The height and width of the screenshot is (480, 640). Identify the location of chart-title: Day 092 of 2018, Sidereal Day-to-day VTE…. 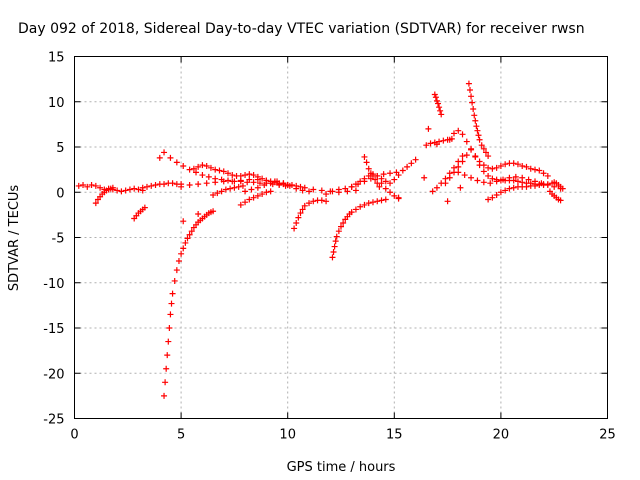
(301, 29).